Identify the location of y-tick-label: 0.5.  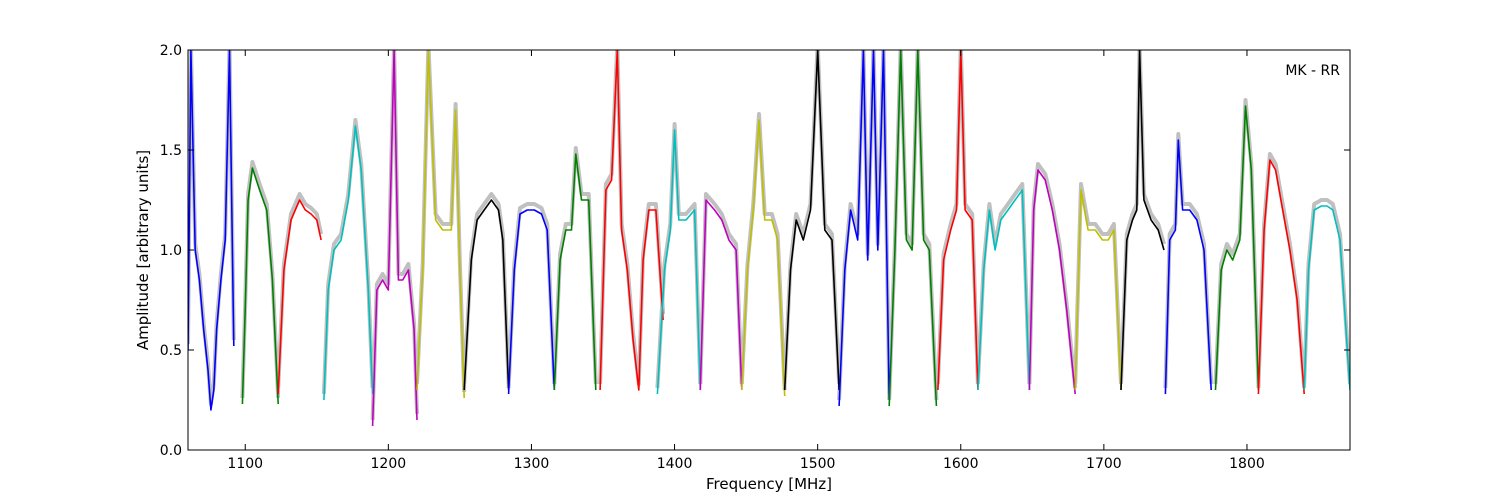
(171, 351).